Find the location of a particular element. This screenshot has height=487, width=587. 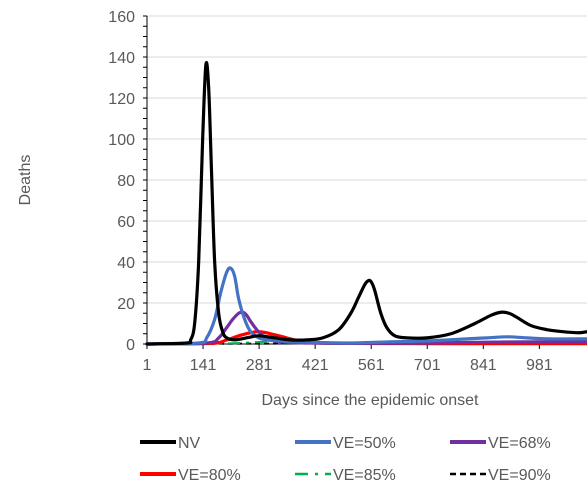

x-tick-label: 281 is located at coordinates (259, 365).